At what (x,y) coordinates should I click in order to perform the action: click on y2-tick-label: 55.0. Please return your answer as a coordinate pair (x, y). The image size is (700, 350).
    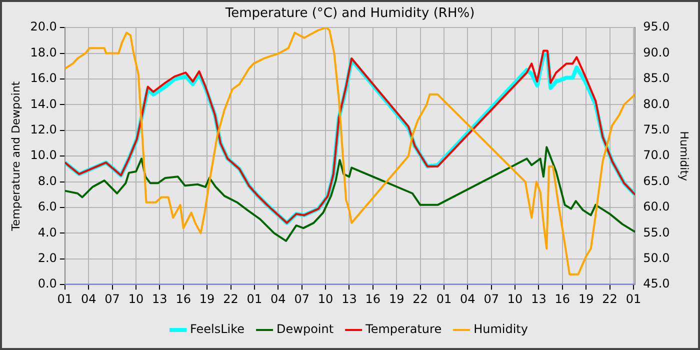
    Looking at the image, I should click on (656, 232).